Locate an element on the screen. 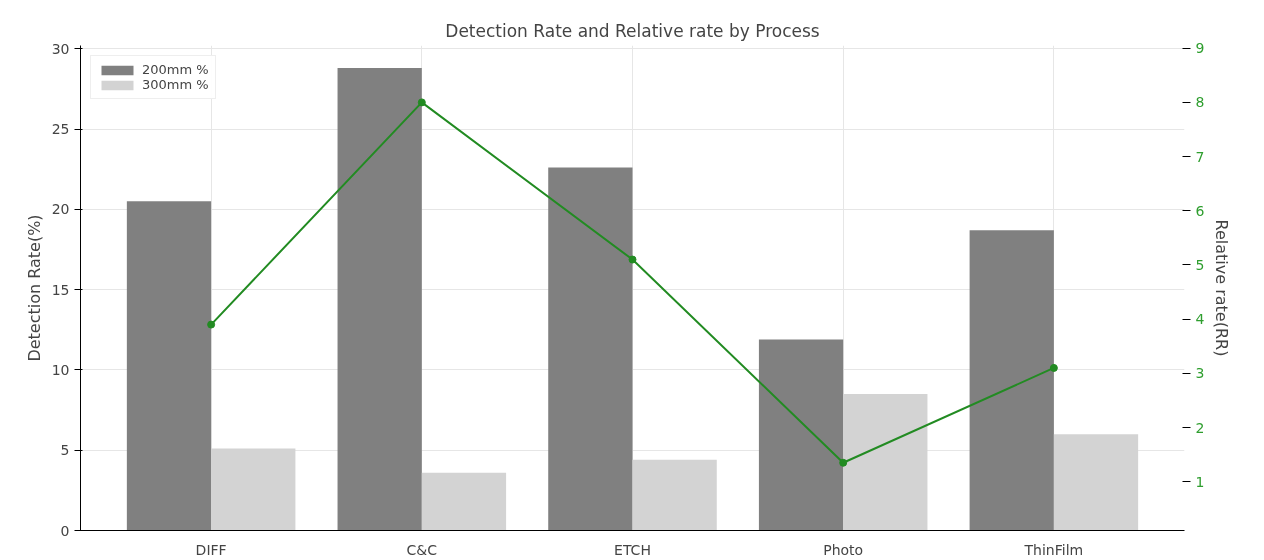 Image resolution: width=1264 pixels, height=560 pixels. y-tick-label: 0 is located at coordinates (65, 530).